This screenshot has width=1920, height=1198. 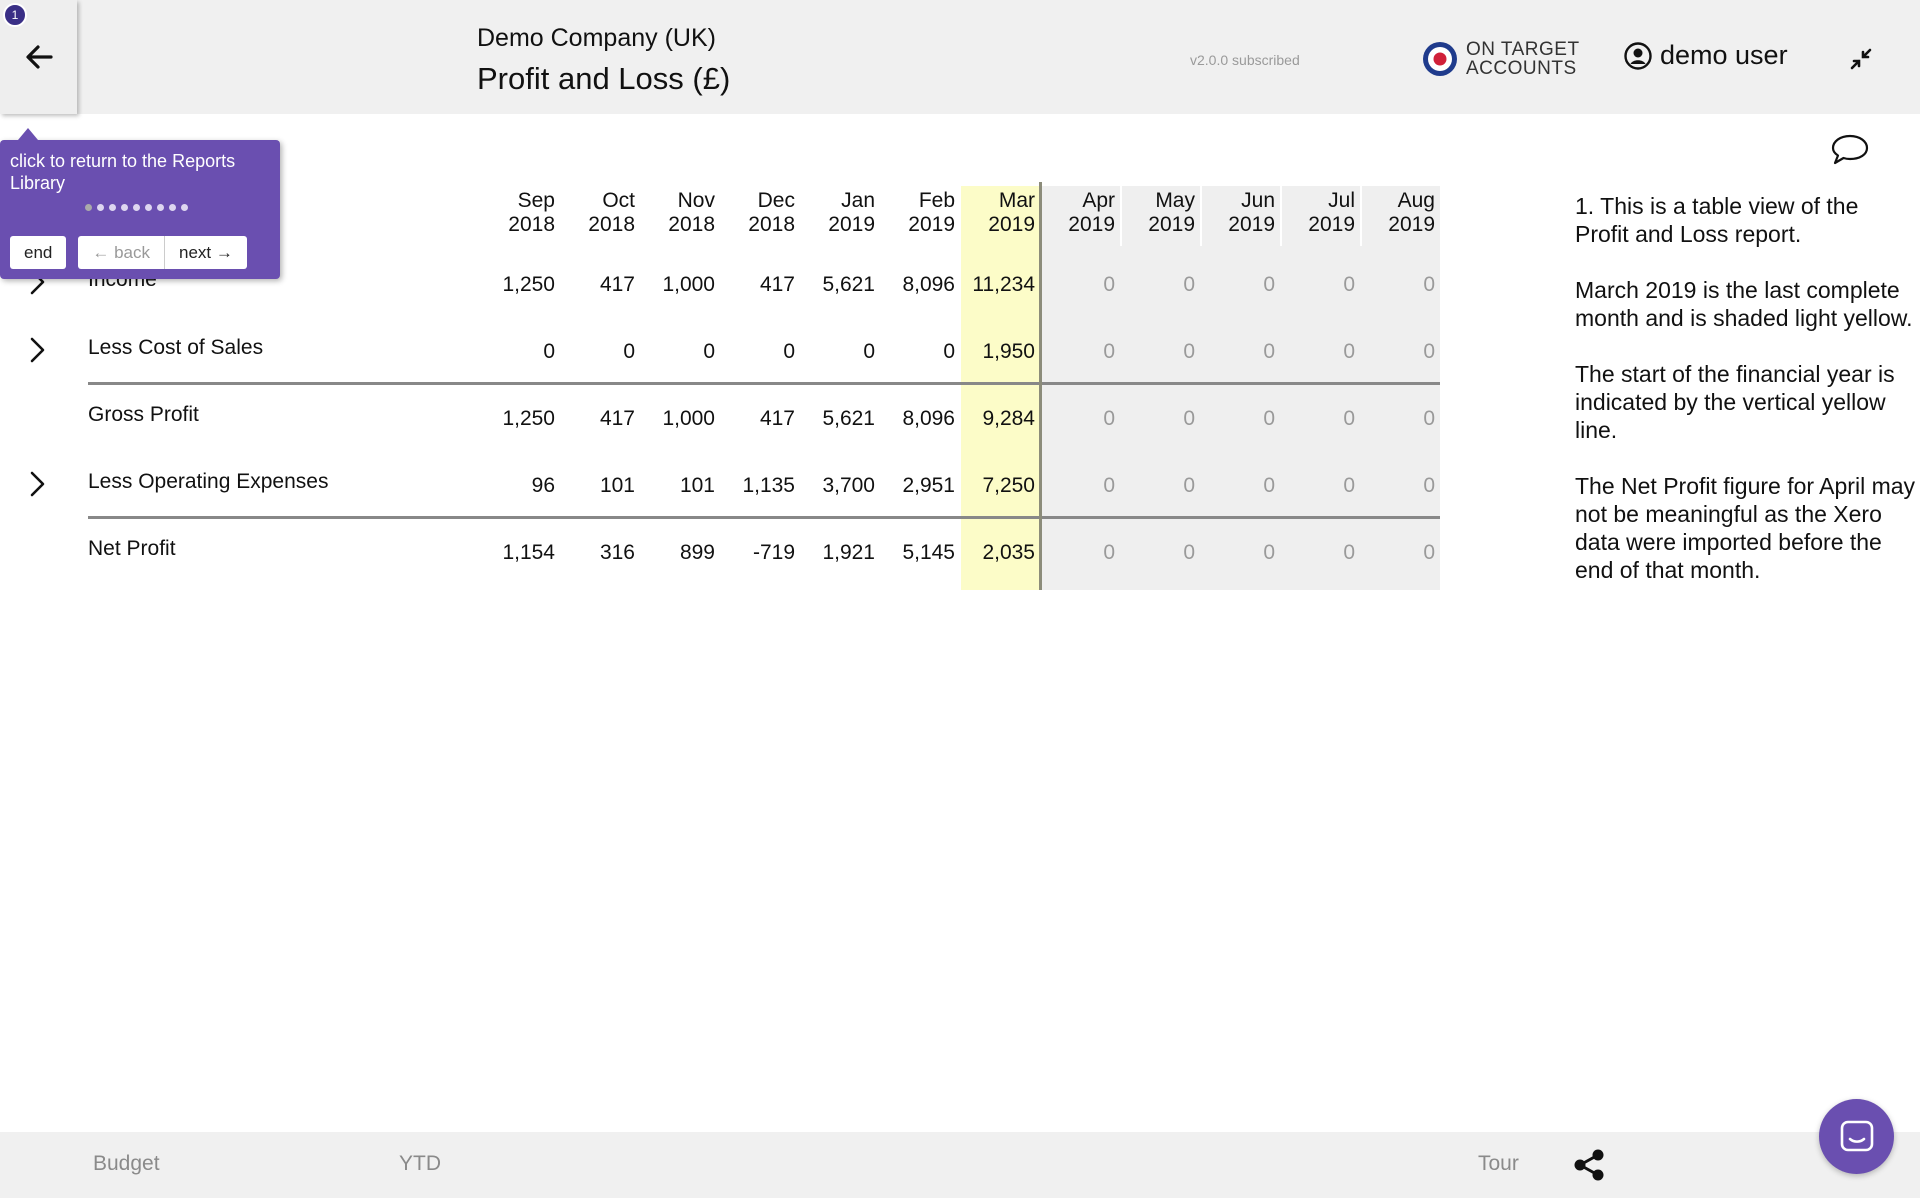 I want to click on page-title: Profit and Loss (£), so click(x=604, y=78).